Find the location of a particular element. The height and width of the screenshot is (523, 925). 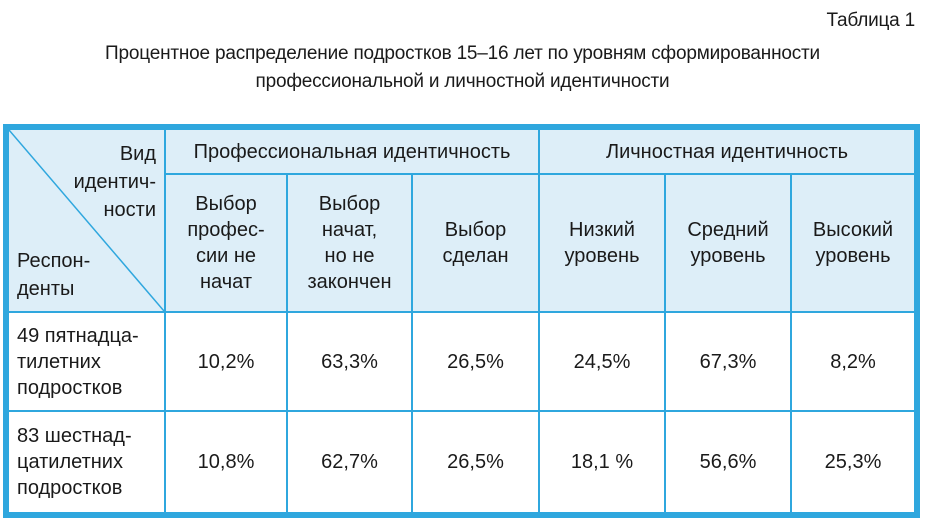

table-cell: 8,2% is located at coordinates (853, 361).